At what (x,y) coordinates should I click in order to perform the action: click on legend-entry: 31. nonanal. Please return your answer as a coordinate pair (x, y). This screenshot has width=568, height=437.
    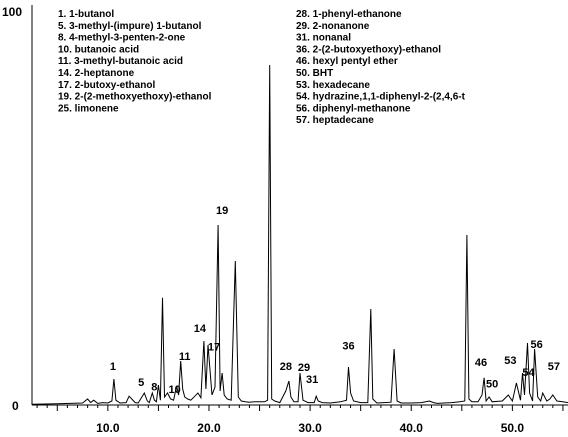
    Looking at the image, I should click on (323, 38).